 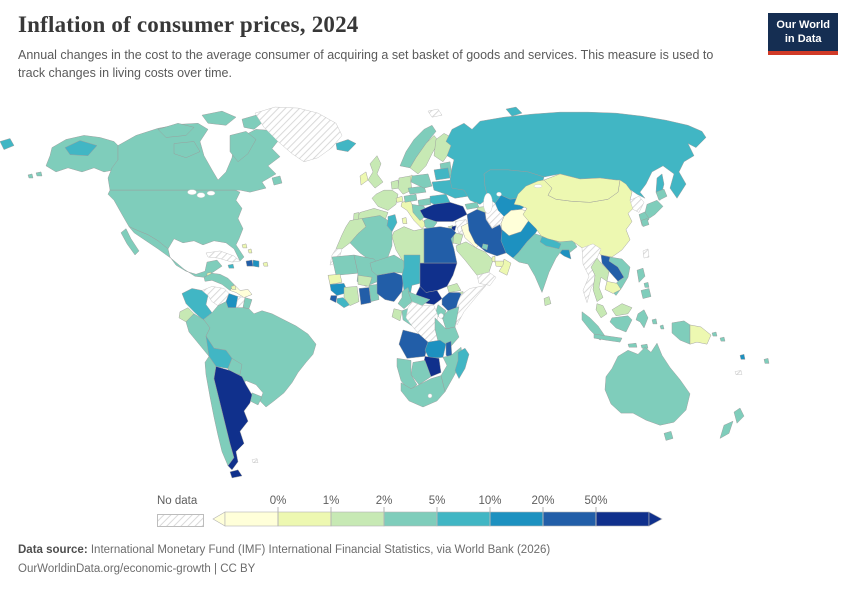 What do you see at coordinates (700, 334) in the screenshot?
I see `region-papua-new-guinea` at bounding box center [700, 334].